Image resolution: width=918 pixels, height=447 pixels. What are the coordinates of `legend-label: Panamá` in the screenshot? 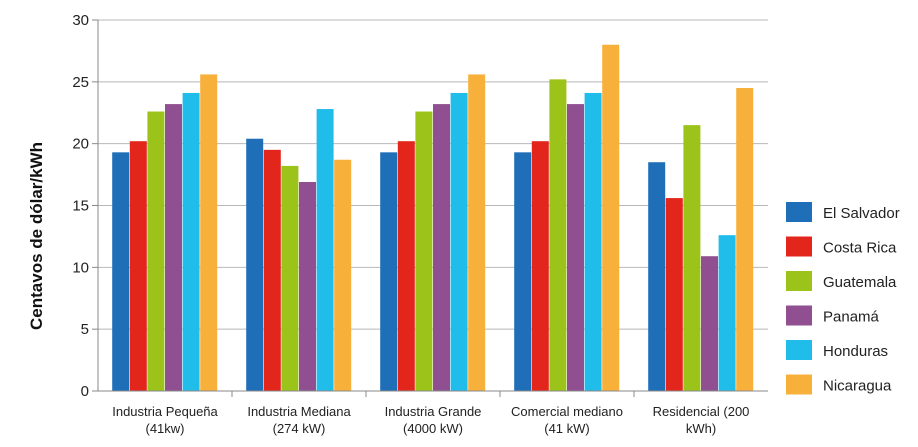 It's located at (851, 317).